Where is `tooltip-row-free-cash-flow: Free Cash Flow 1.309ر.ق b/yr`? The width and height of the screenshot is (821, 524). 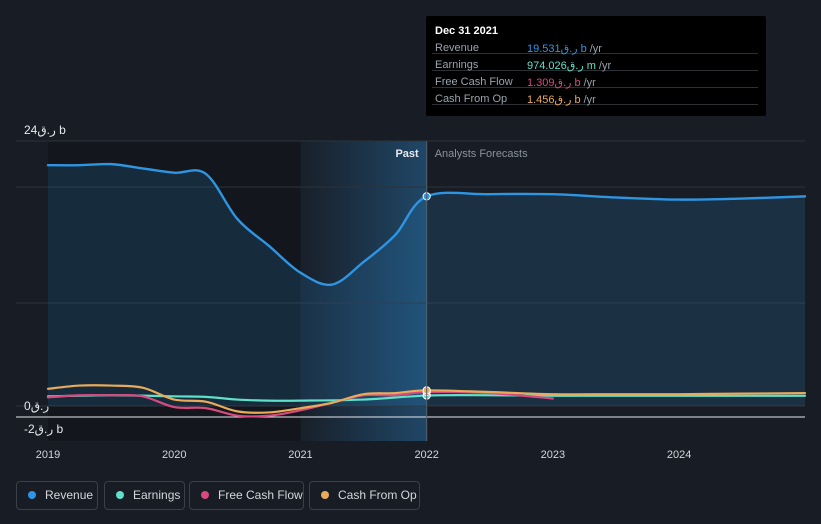 tooltip-row-free-cash-flow: Free Cash Flow 1.309ر.ق b/yr is located at coordinates (591, 82).